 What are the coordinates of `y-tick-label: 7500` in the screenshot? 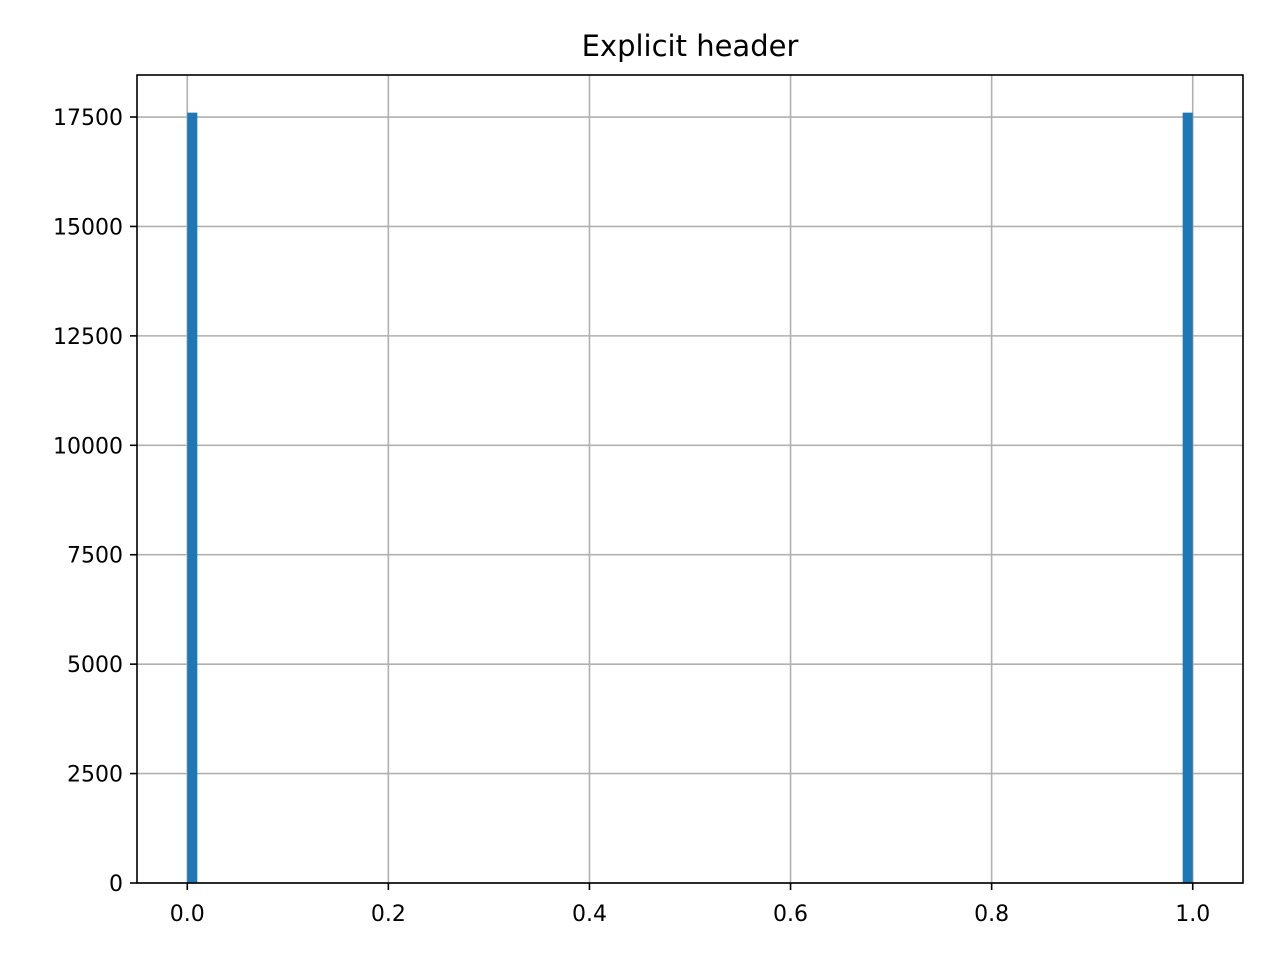 It's located at (95, 556).